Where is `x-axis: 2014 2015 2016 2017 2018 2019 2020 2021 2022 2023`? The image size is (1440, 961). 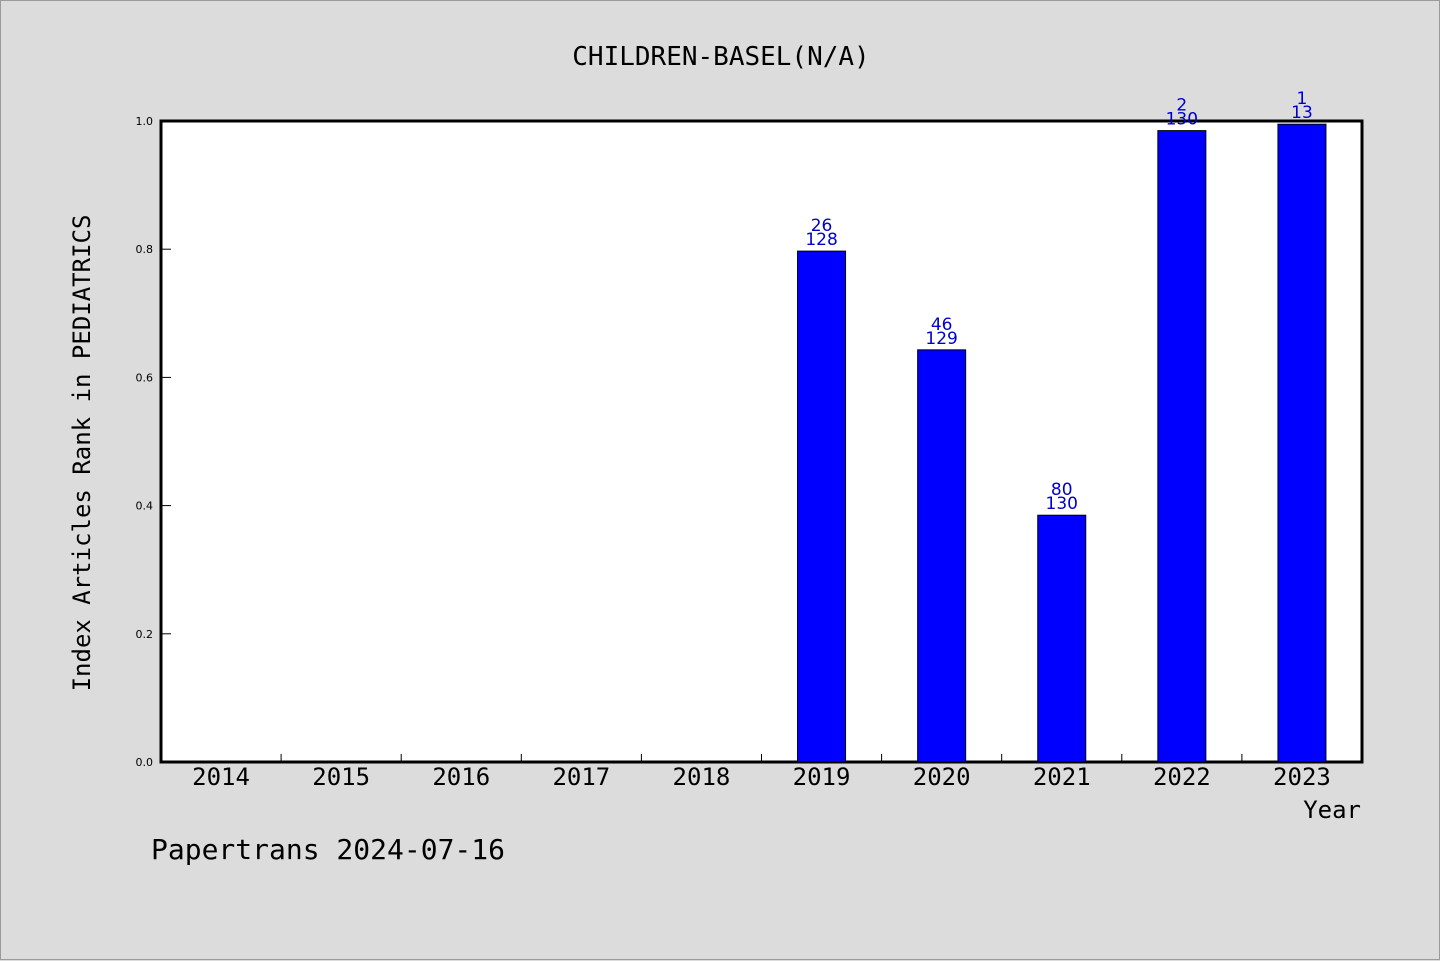
x-axis: 2014 2015 2016 2017 2018 2019 2020 2021 2022 2023 is located at coordinates (761, 772).